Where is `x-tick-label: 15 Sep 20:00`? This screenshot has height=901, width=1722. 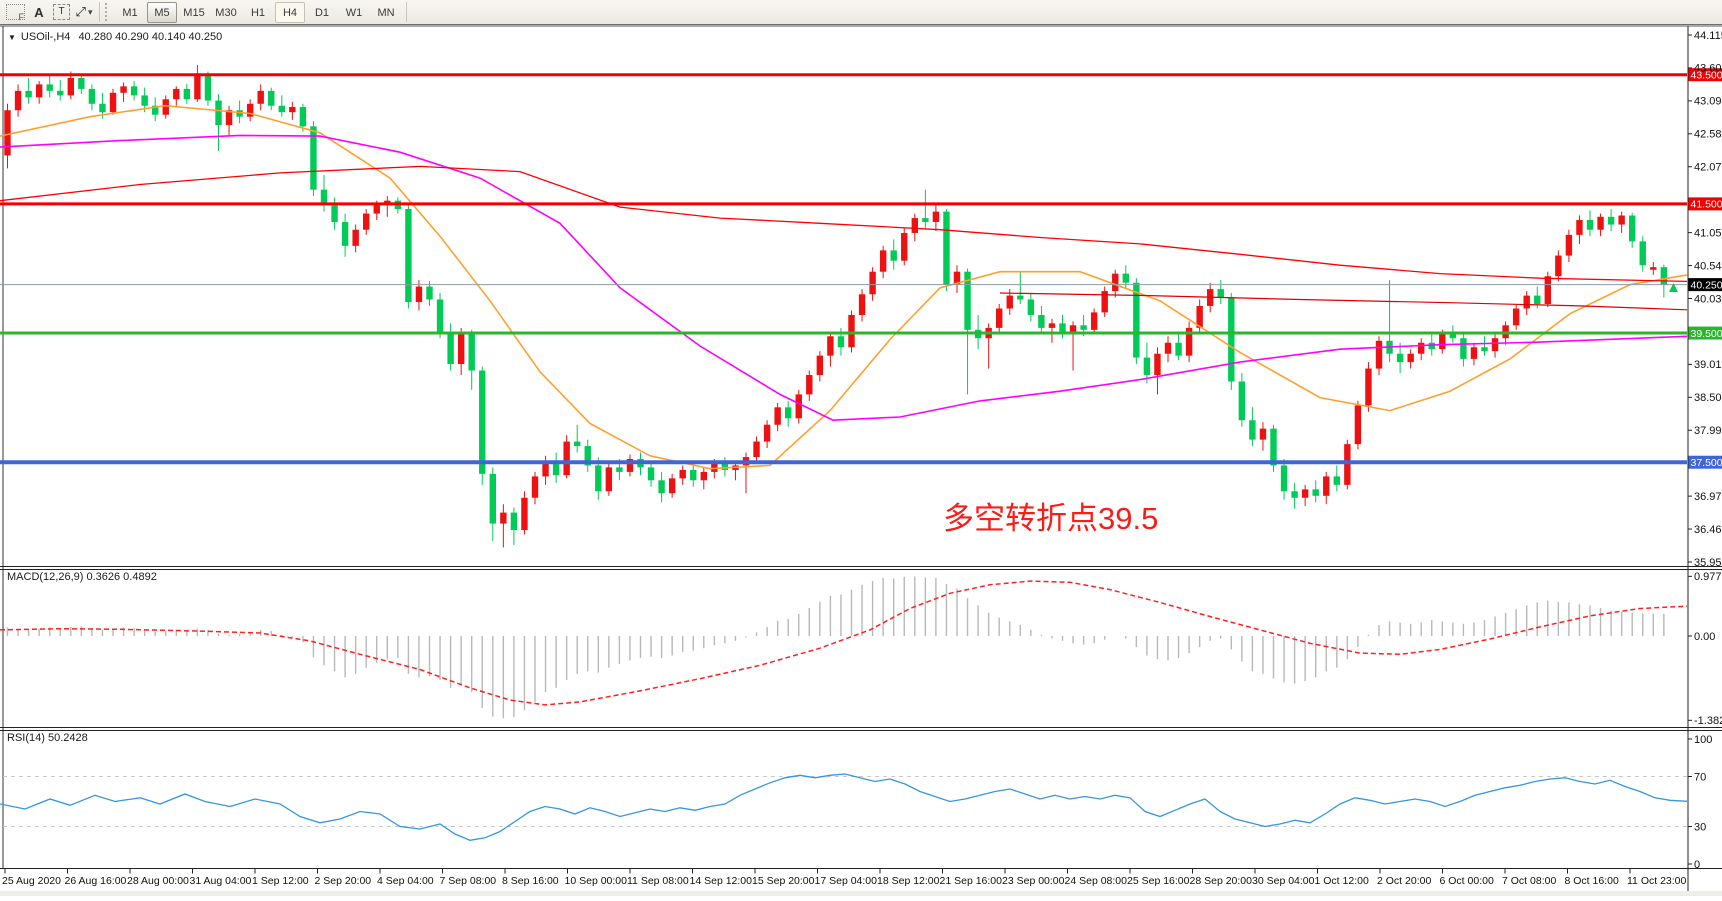
x-tick-label: 15 Sep 20:00 is located at coordinates (783, 881).